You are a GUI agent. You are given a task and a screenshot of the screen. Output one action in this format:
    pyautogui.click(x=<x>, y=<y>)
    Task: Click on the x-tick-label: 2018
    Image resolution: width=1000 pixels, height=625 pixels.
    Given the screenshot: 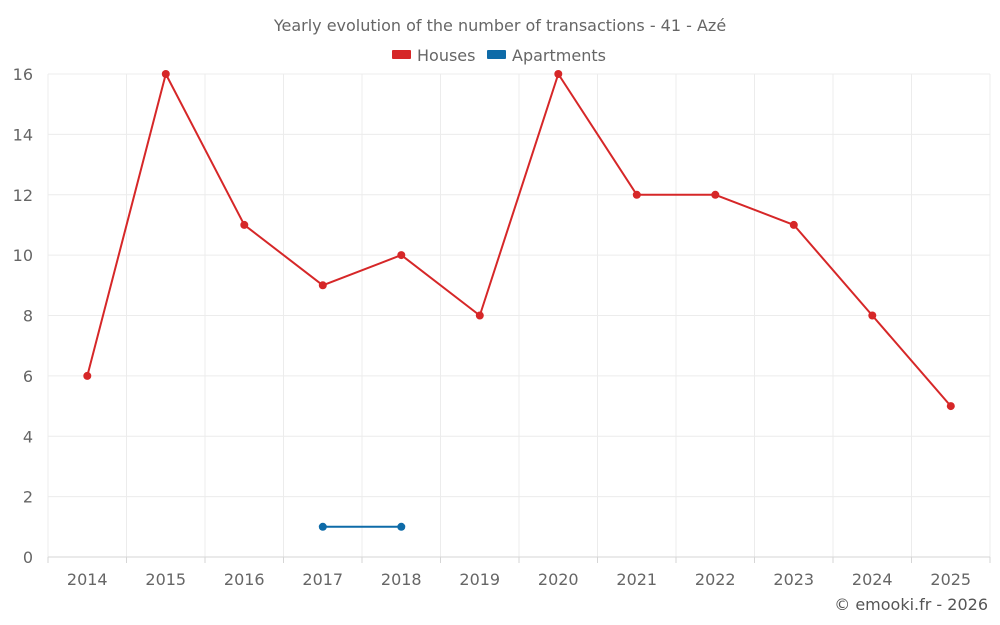 What is the action you would take?
    pyautogui.click(x=401, y=579)
    